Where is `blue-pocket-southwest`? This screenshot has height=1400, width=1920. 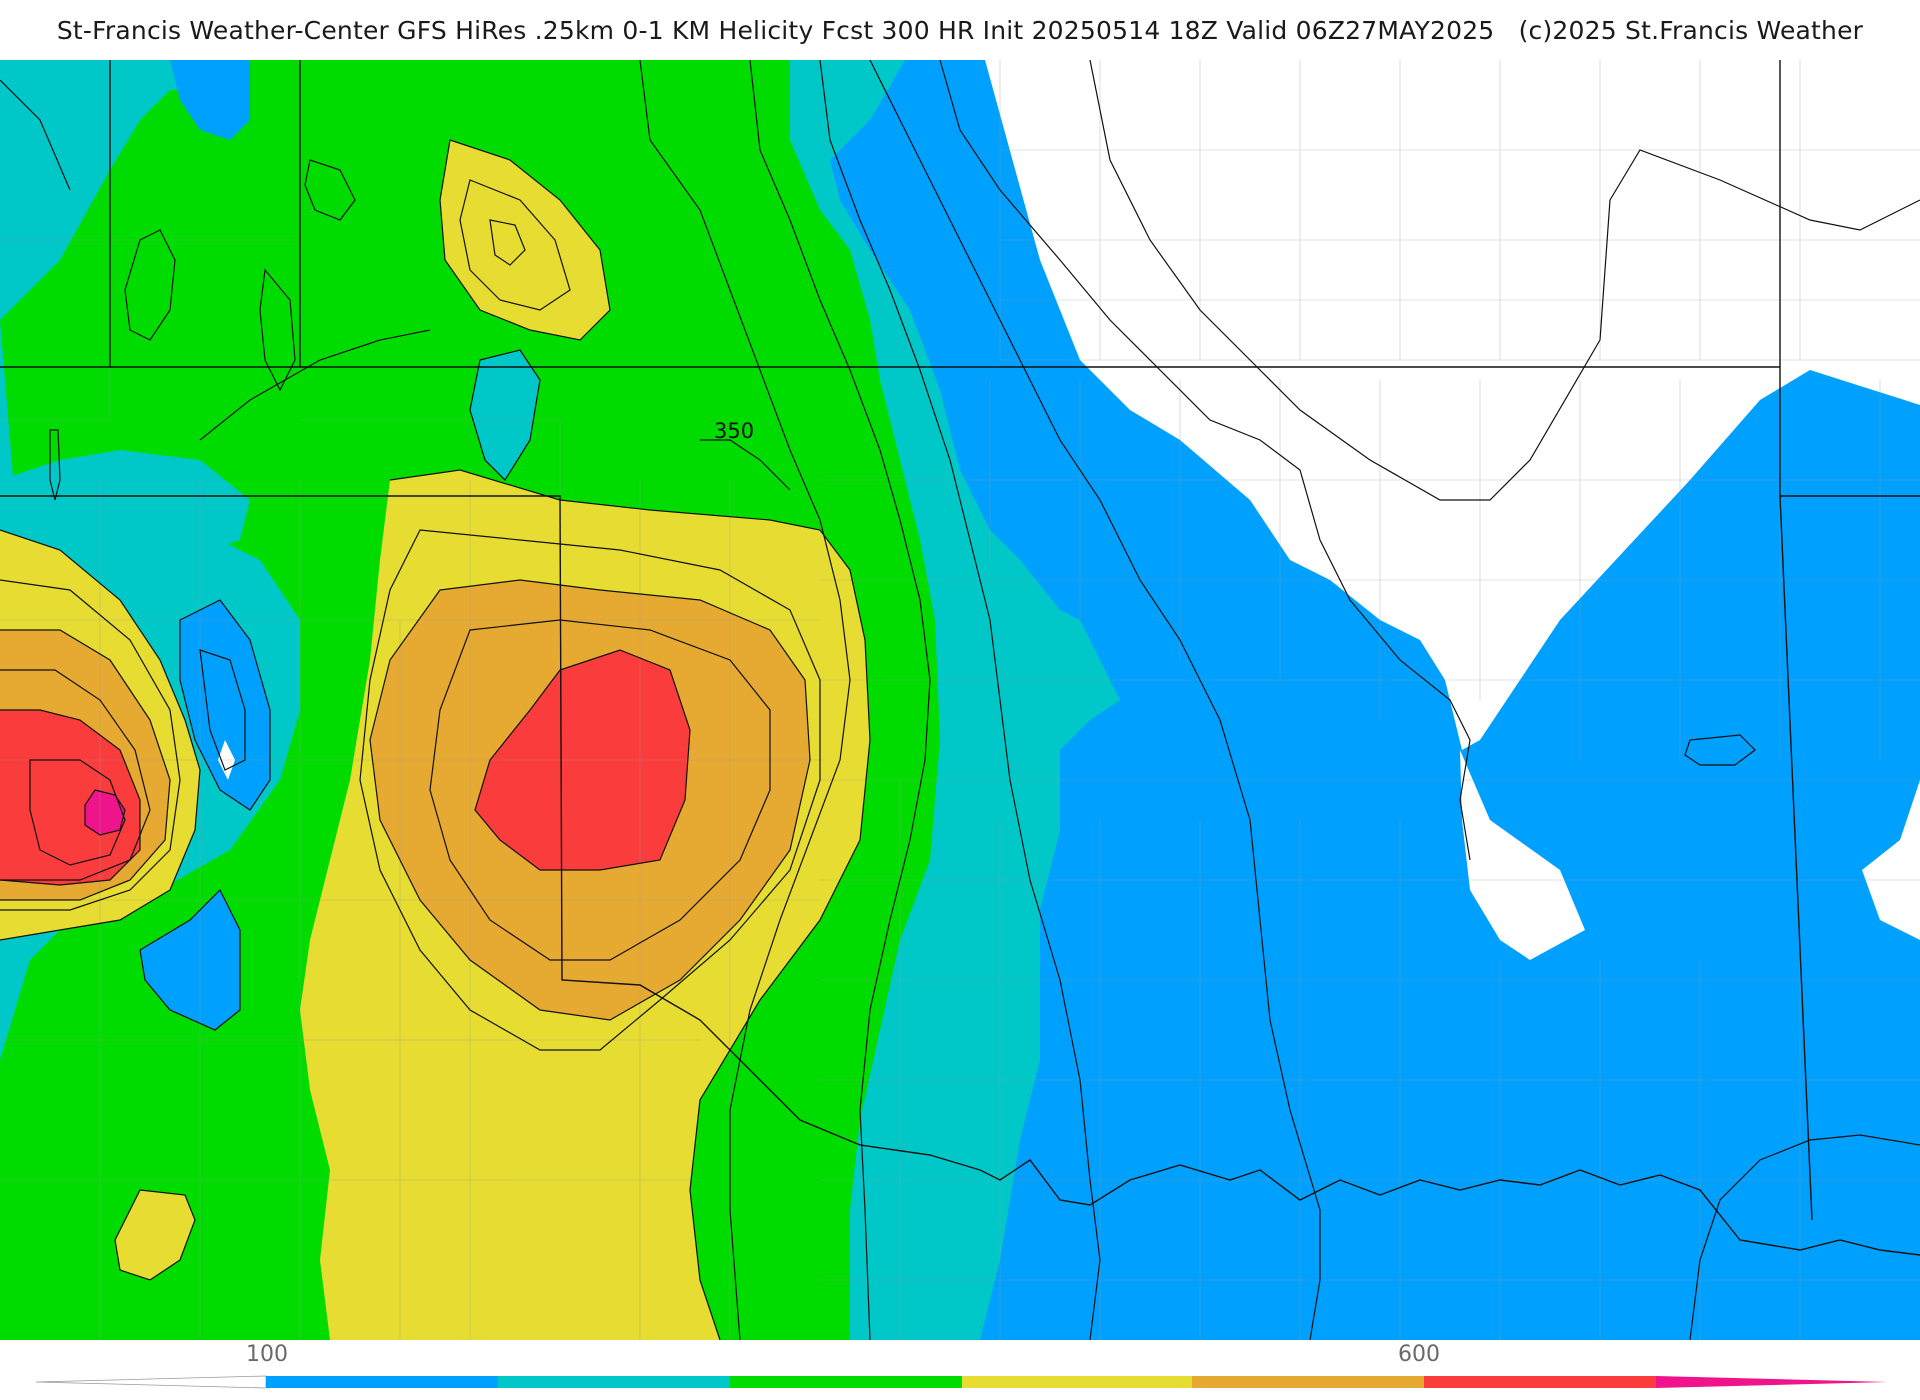 blue-pocket-southwest is located at coordinates (190, 960).